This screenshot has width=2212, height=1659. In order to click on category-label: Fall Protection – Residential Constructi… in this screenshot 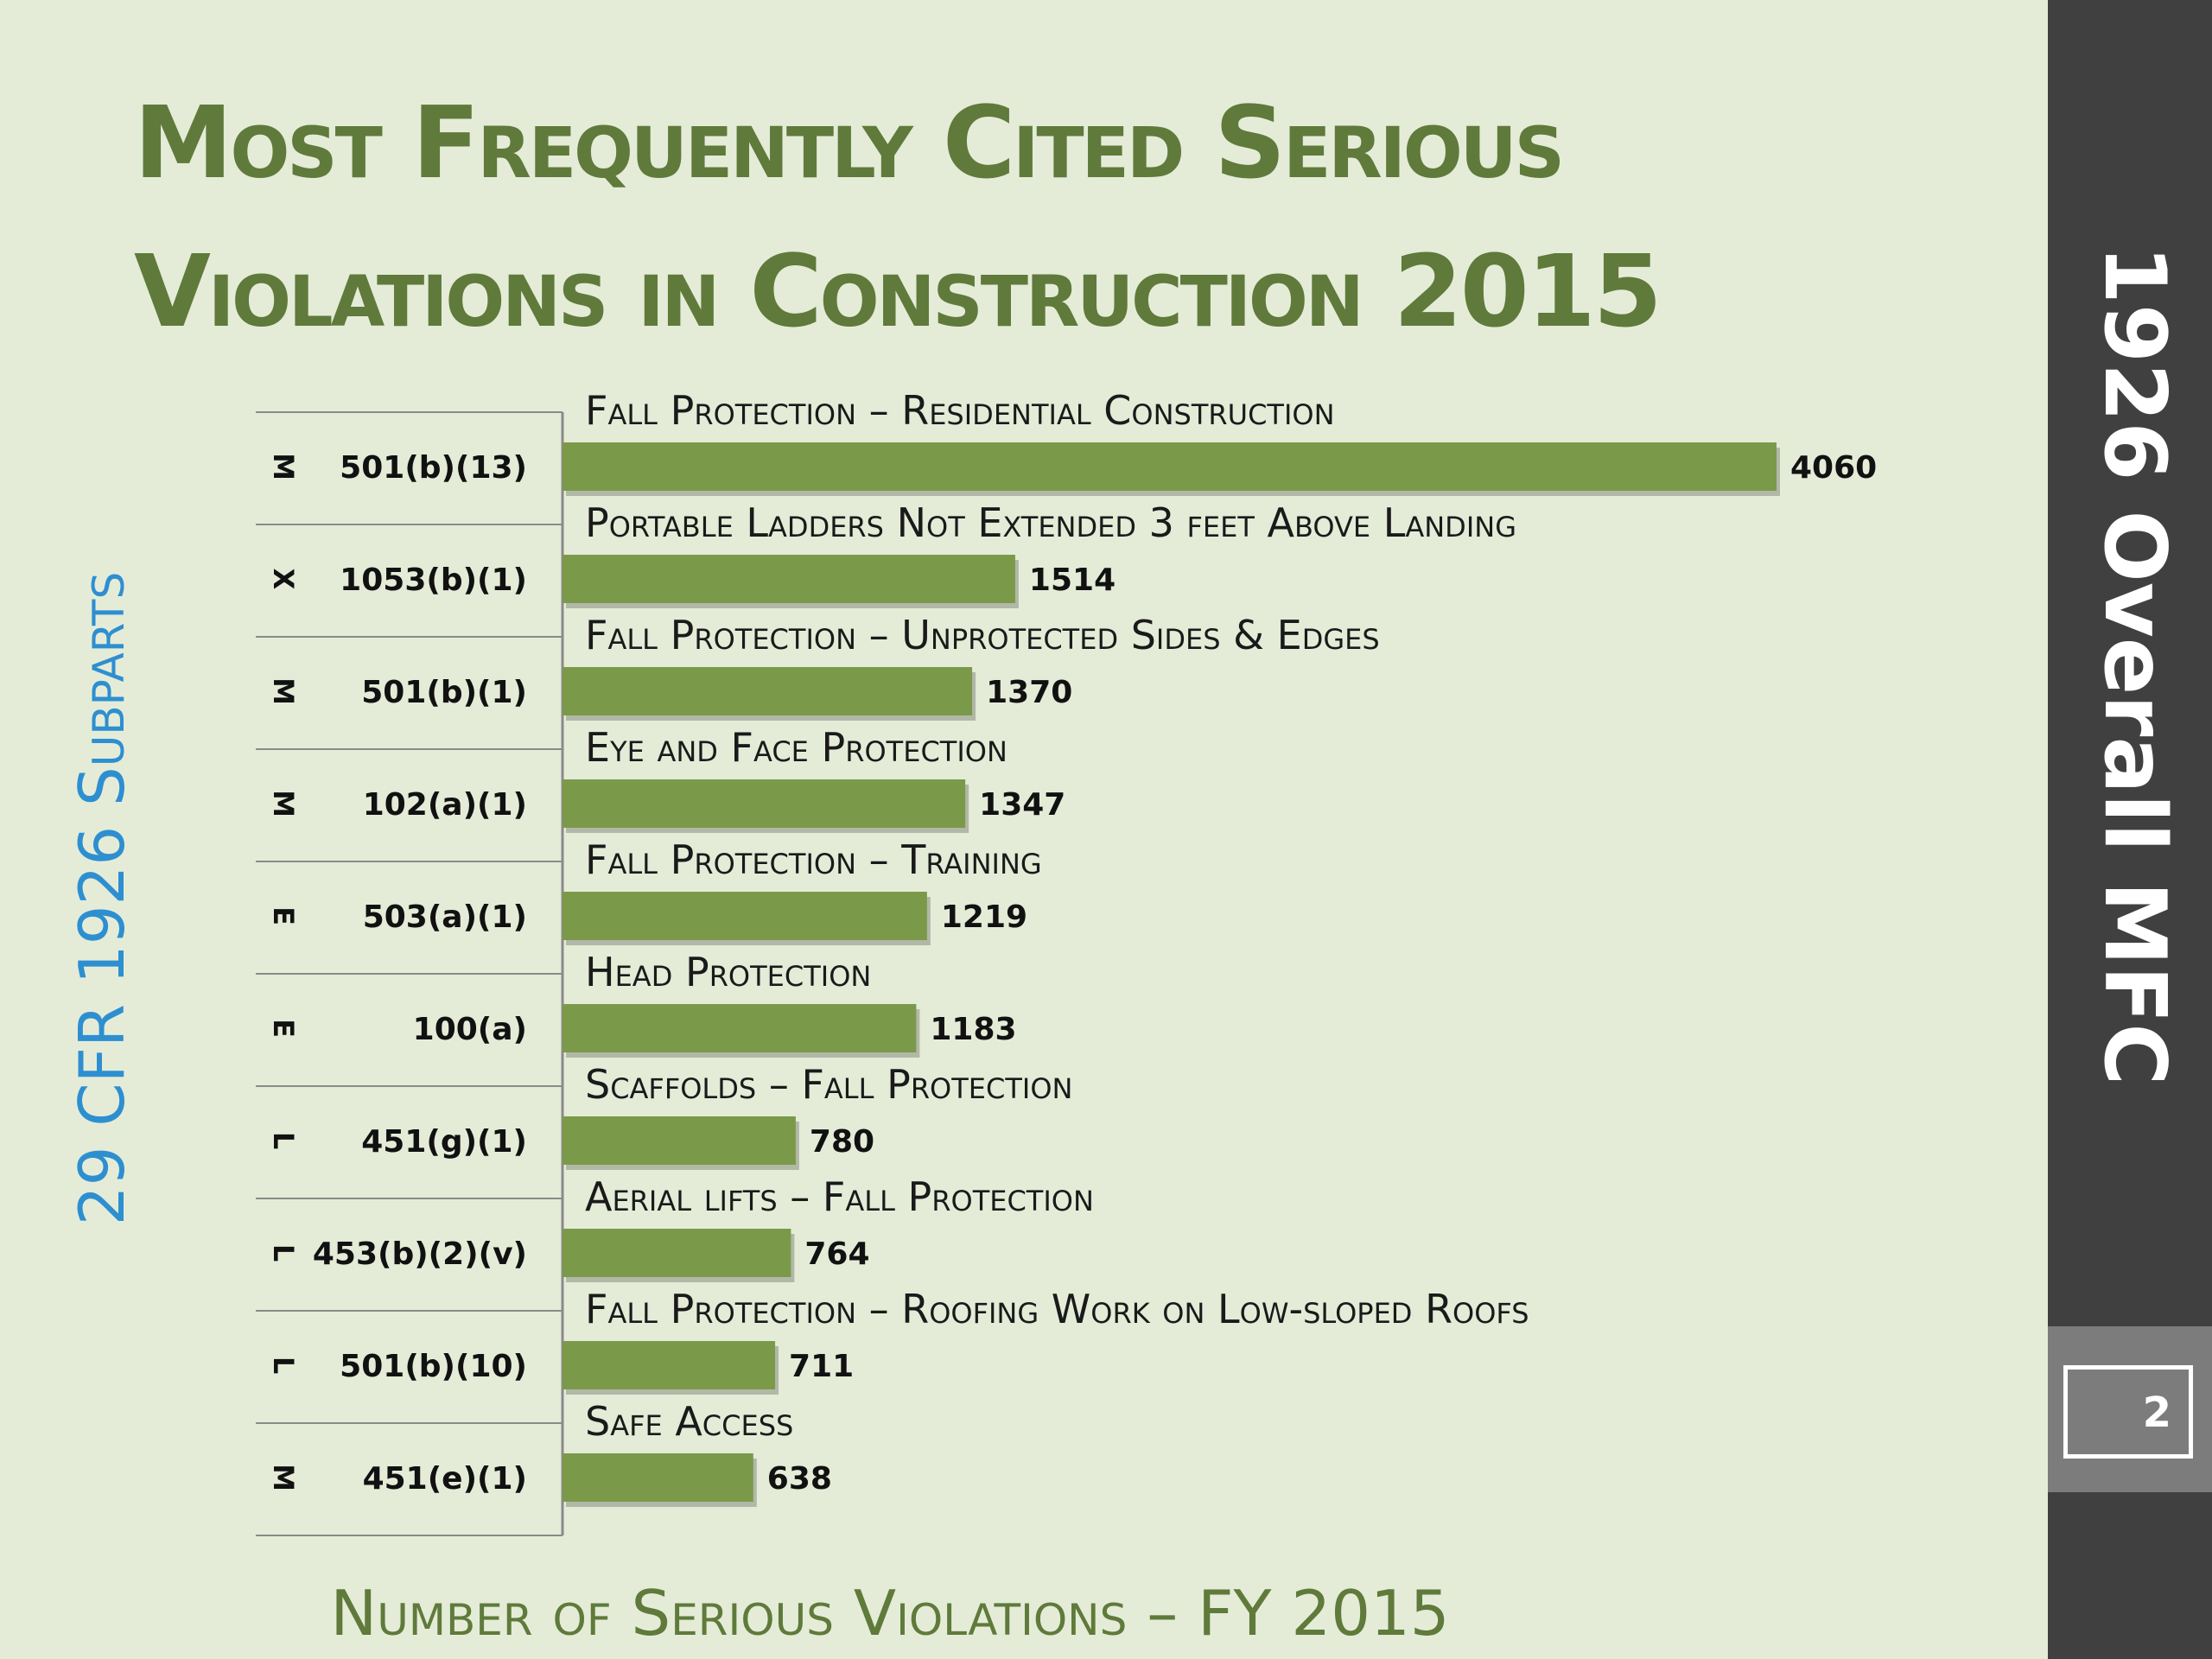, I will do `click(960, 410)`.